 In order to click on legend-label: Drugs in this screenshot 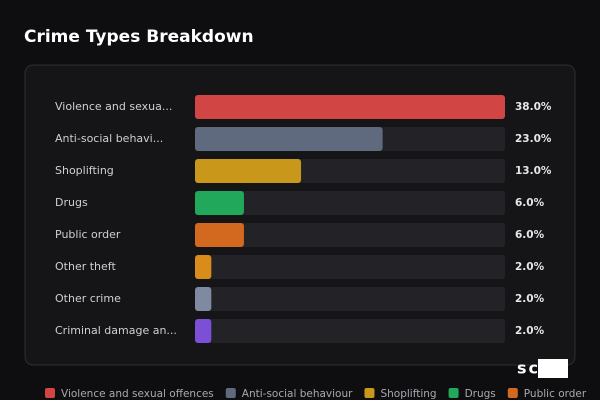, I will do `click(480, 394)`.